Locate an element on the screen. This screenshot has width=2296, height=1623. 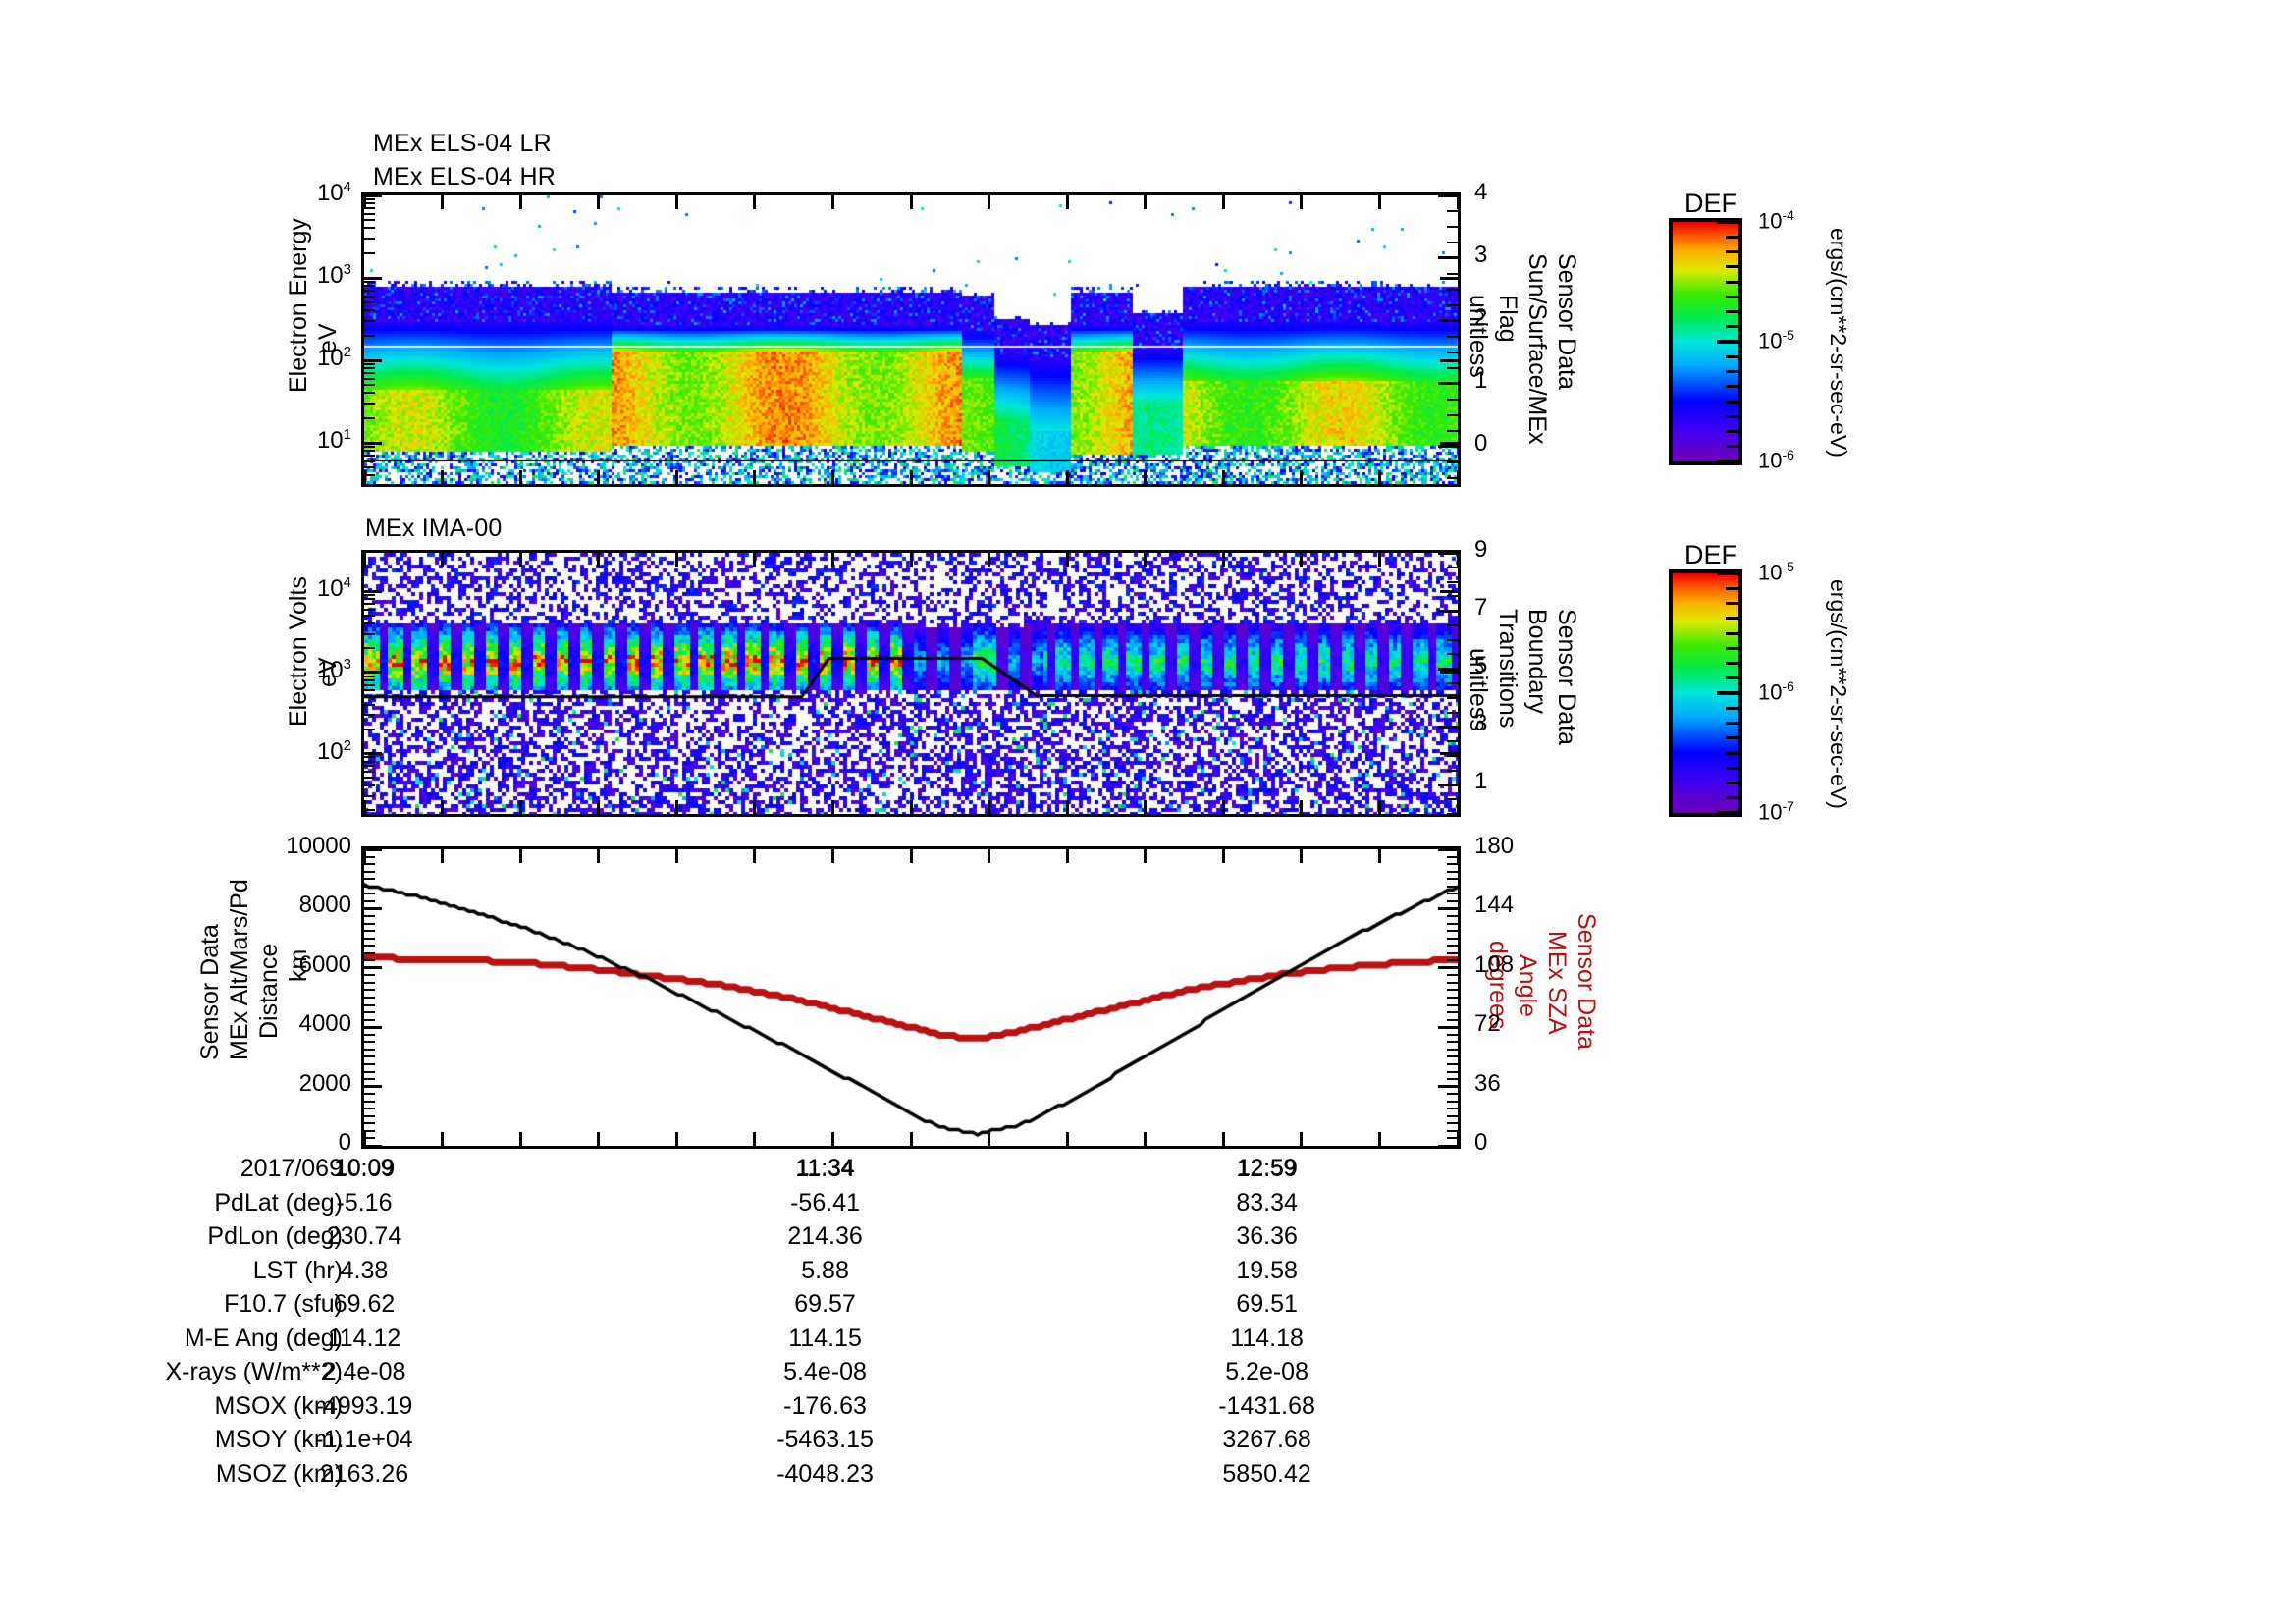
ephemeris-value: -176.63 is located at coordinates (825, 1406).